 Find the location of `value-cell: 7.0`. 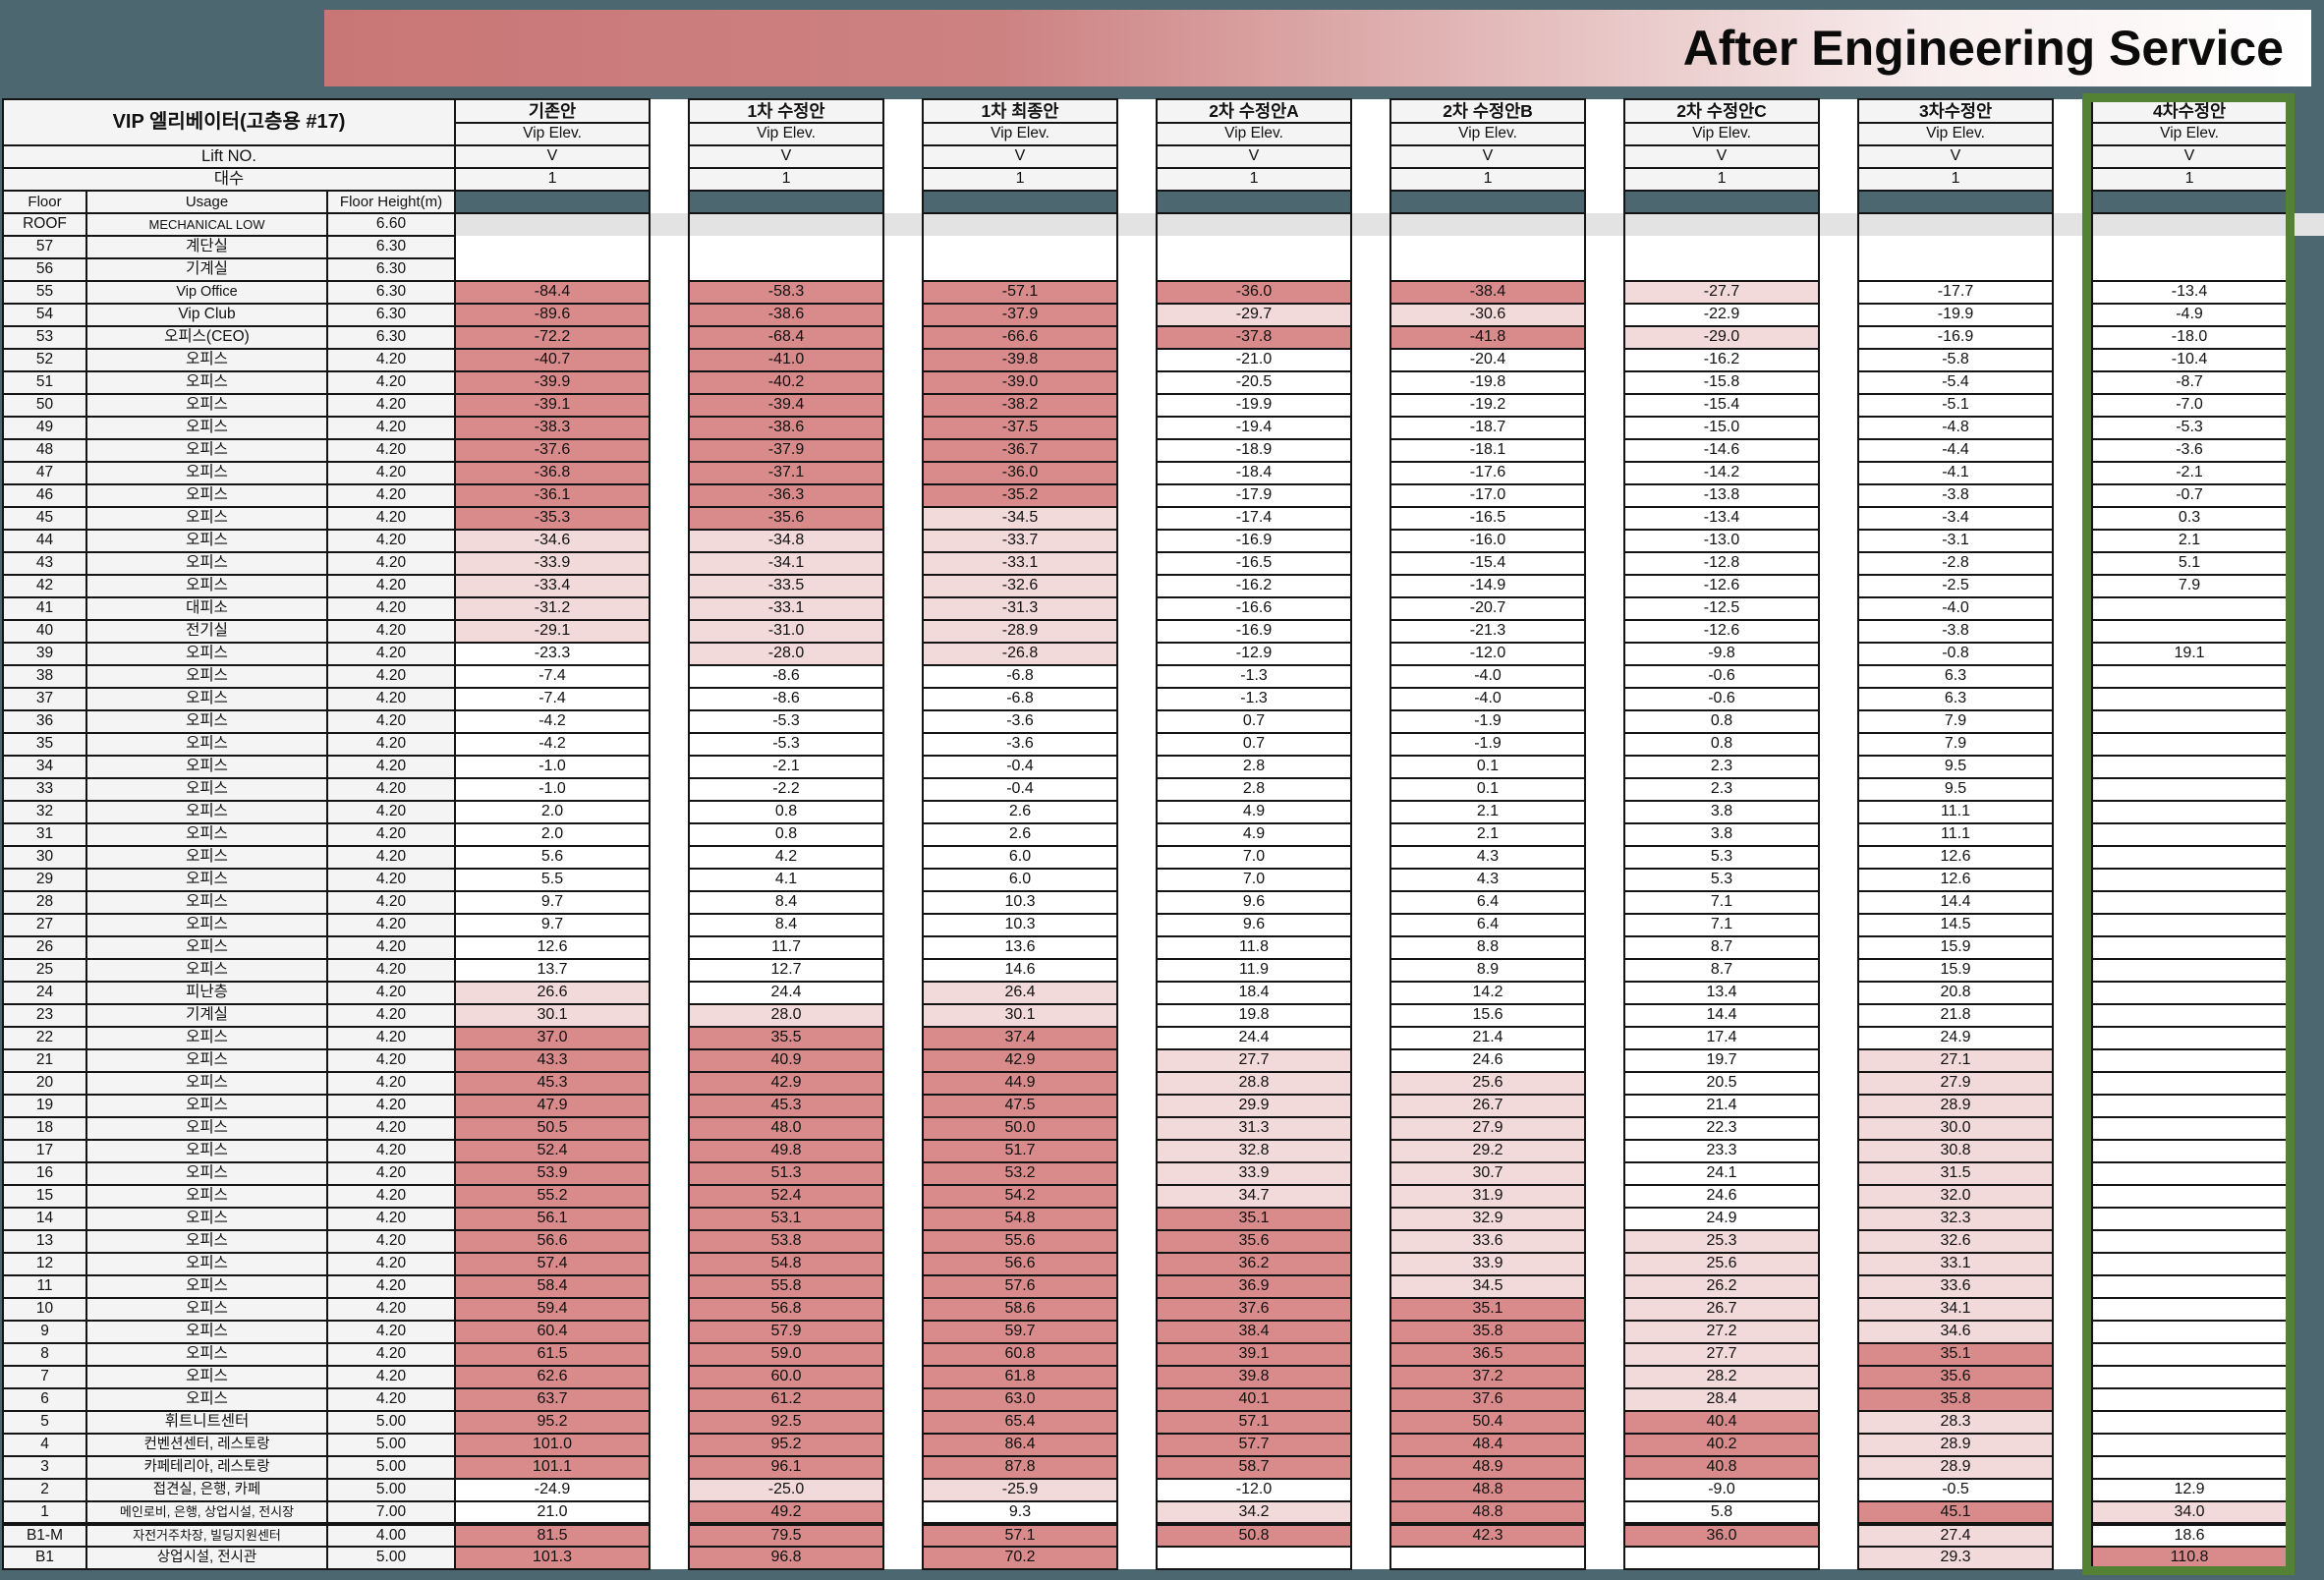

value-cell: 7.0 is located at coordinates (1255, 880).